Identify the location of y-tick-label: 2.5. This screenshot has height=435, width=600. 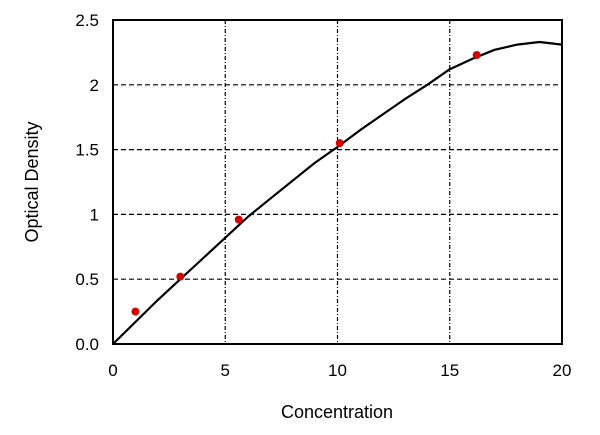
(87, 20).